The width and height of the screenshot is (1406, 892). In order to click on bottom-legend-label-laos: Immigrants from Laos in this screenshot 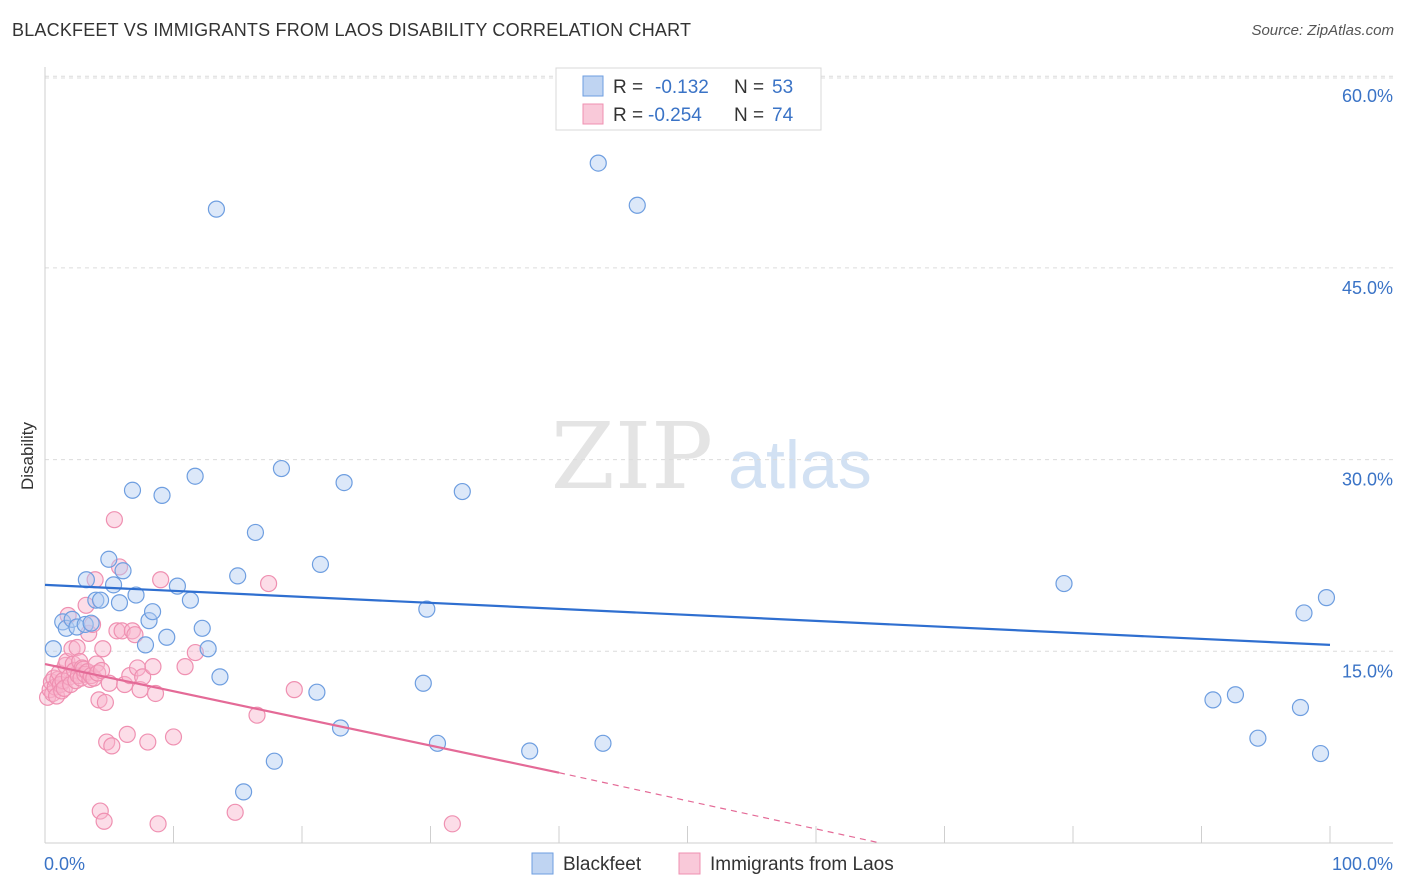, I will do `click(802, 864)`.